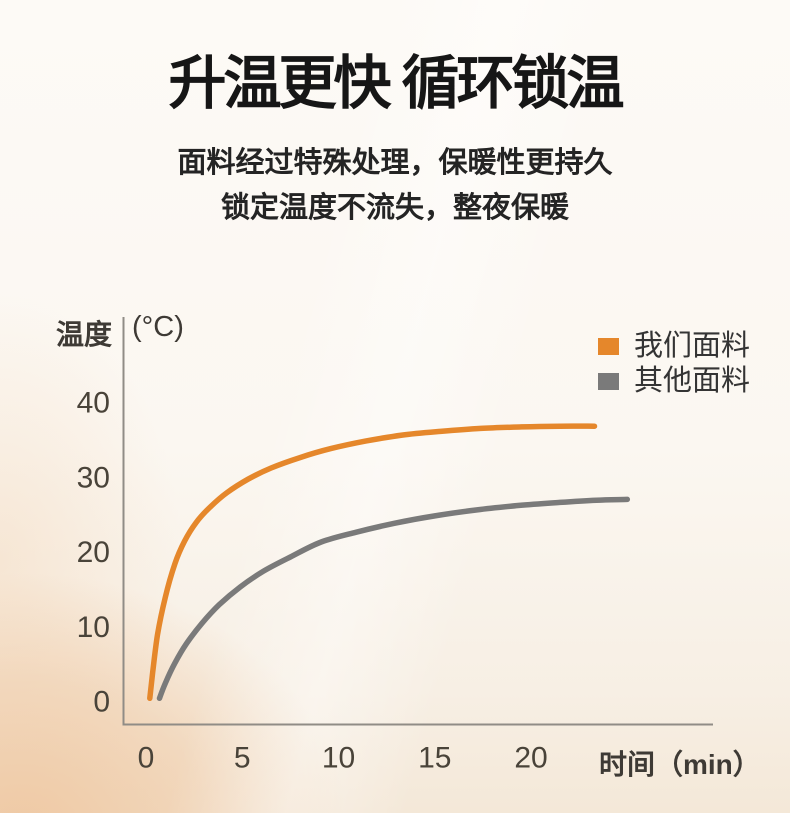 The height and width of the screenshot is (813, 790). I want to click on legend-item-our-fabric: 我们面料, so click(674, 346).